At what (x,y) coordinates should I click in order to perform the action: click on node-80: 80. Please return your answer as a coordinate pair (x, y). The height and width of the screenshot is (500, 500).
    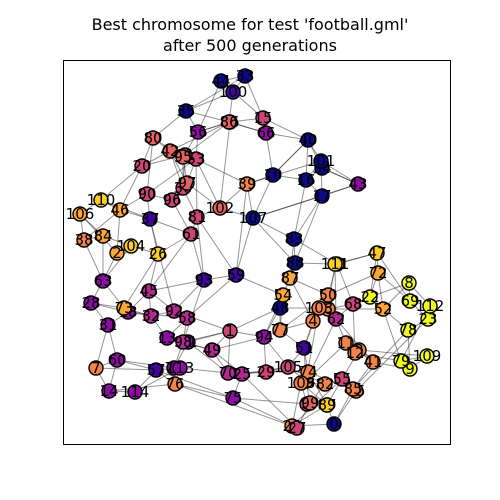
    Looking at the image, I should click on (152, 138).